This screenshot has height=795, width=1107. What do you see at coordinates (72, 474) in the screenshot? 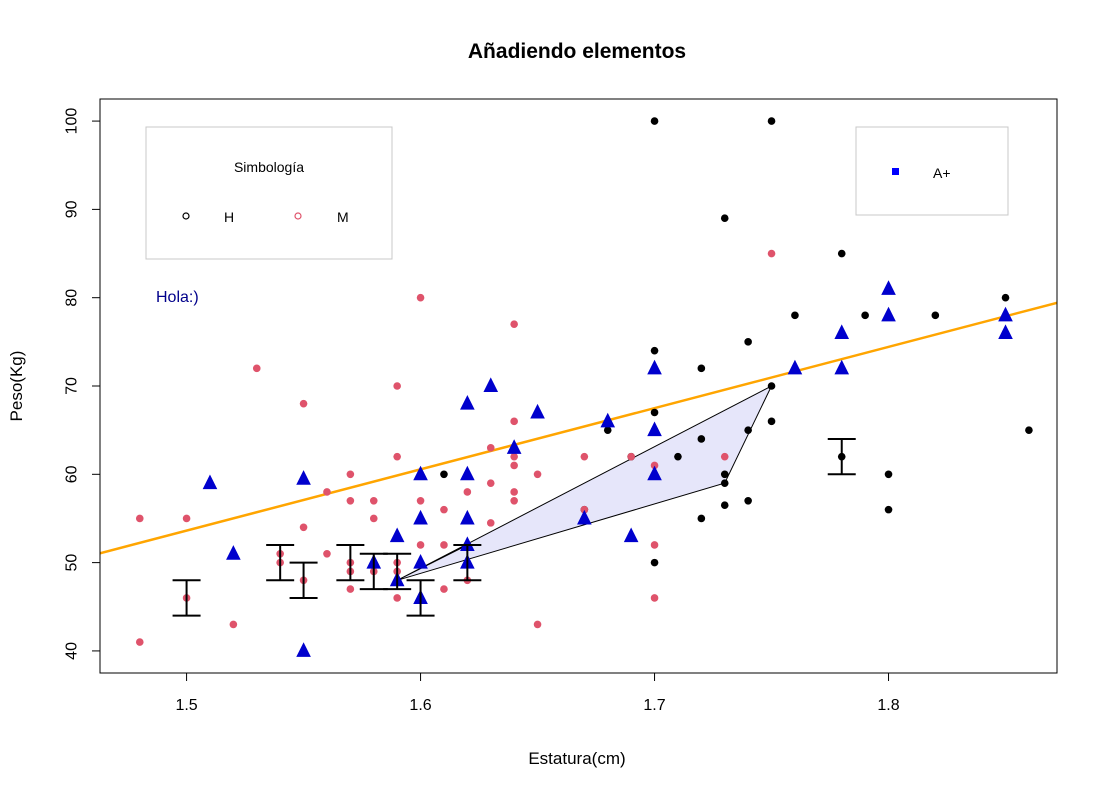
I see `y-tick-label: 60` at bounding box center [72, 474].